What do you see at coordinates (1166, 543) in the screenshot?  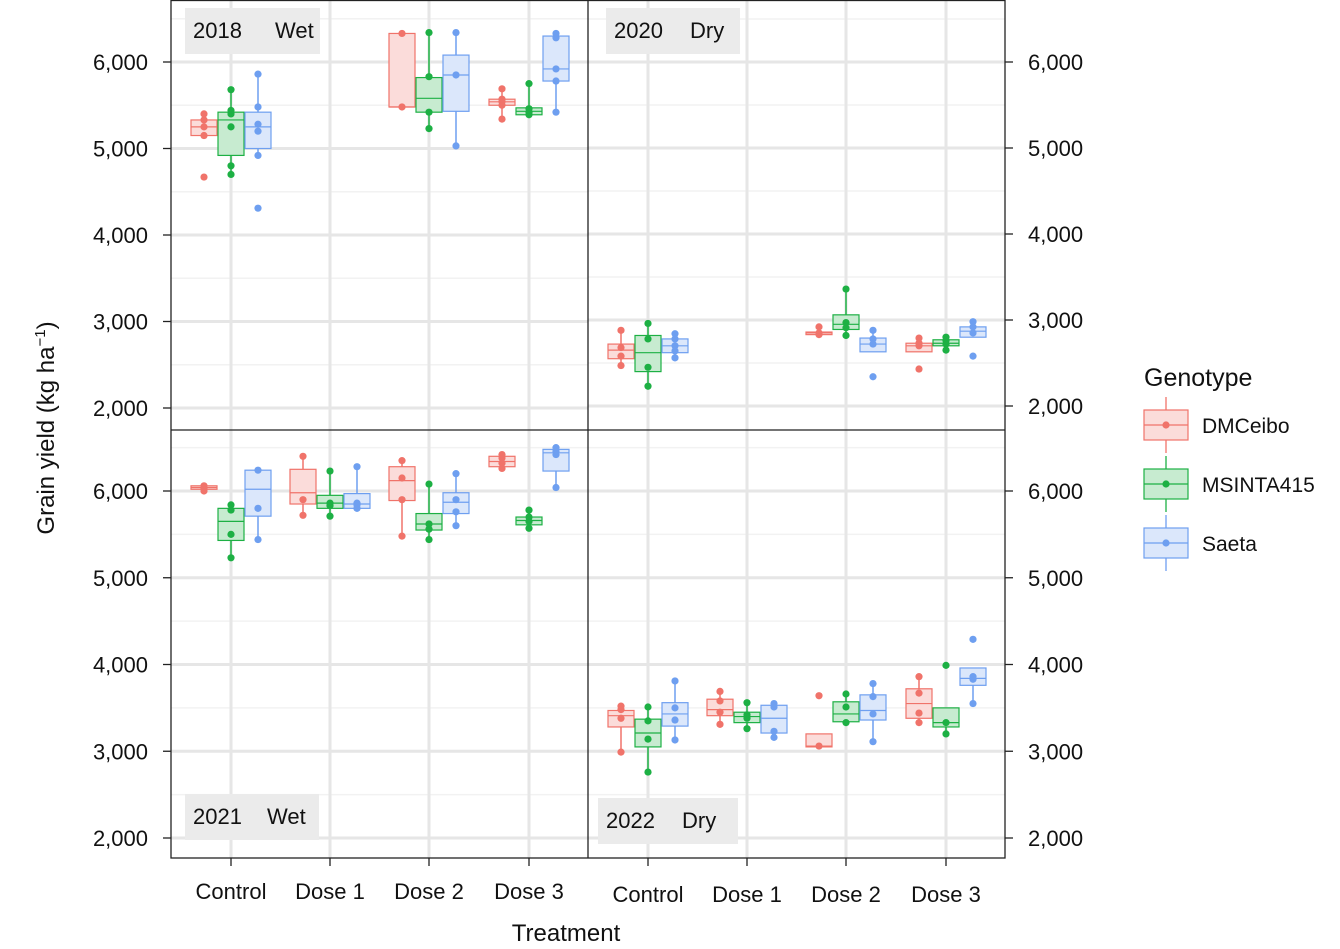 I see `legend-key-point` at bounding box center [1166, 543].